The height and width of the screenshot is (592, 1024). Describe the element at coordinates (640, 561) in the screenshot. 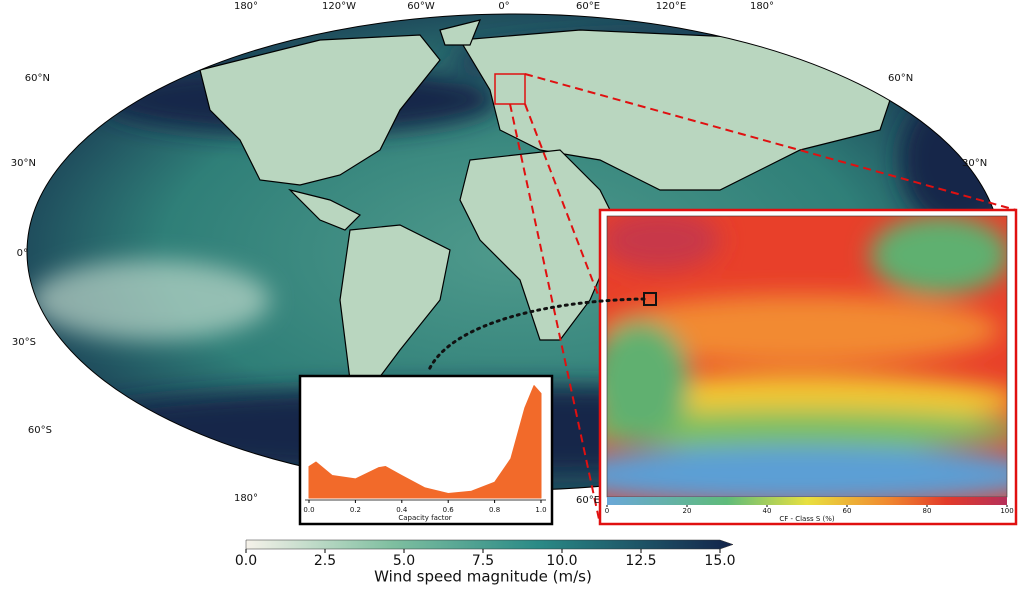

I see `colorbar-tick-label: 12.5` at that location.